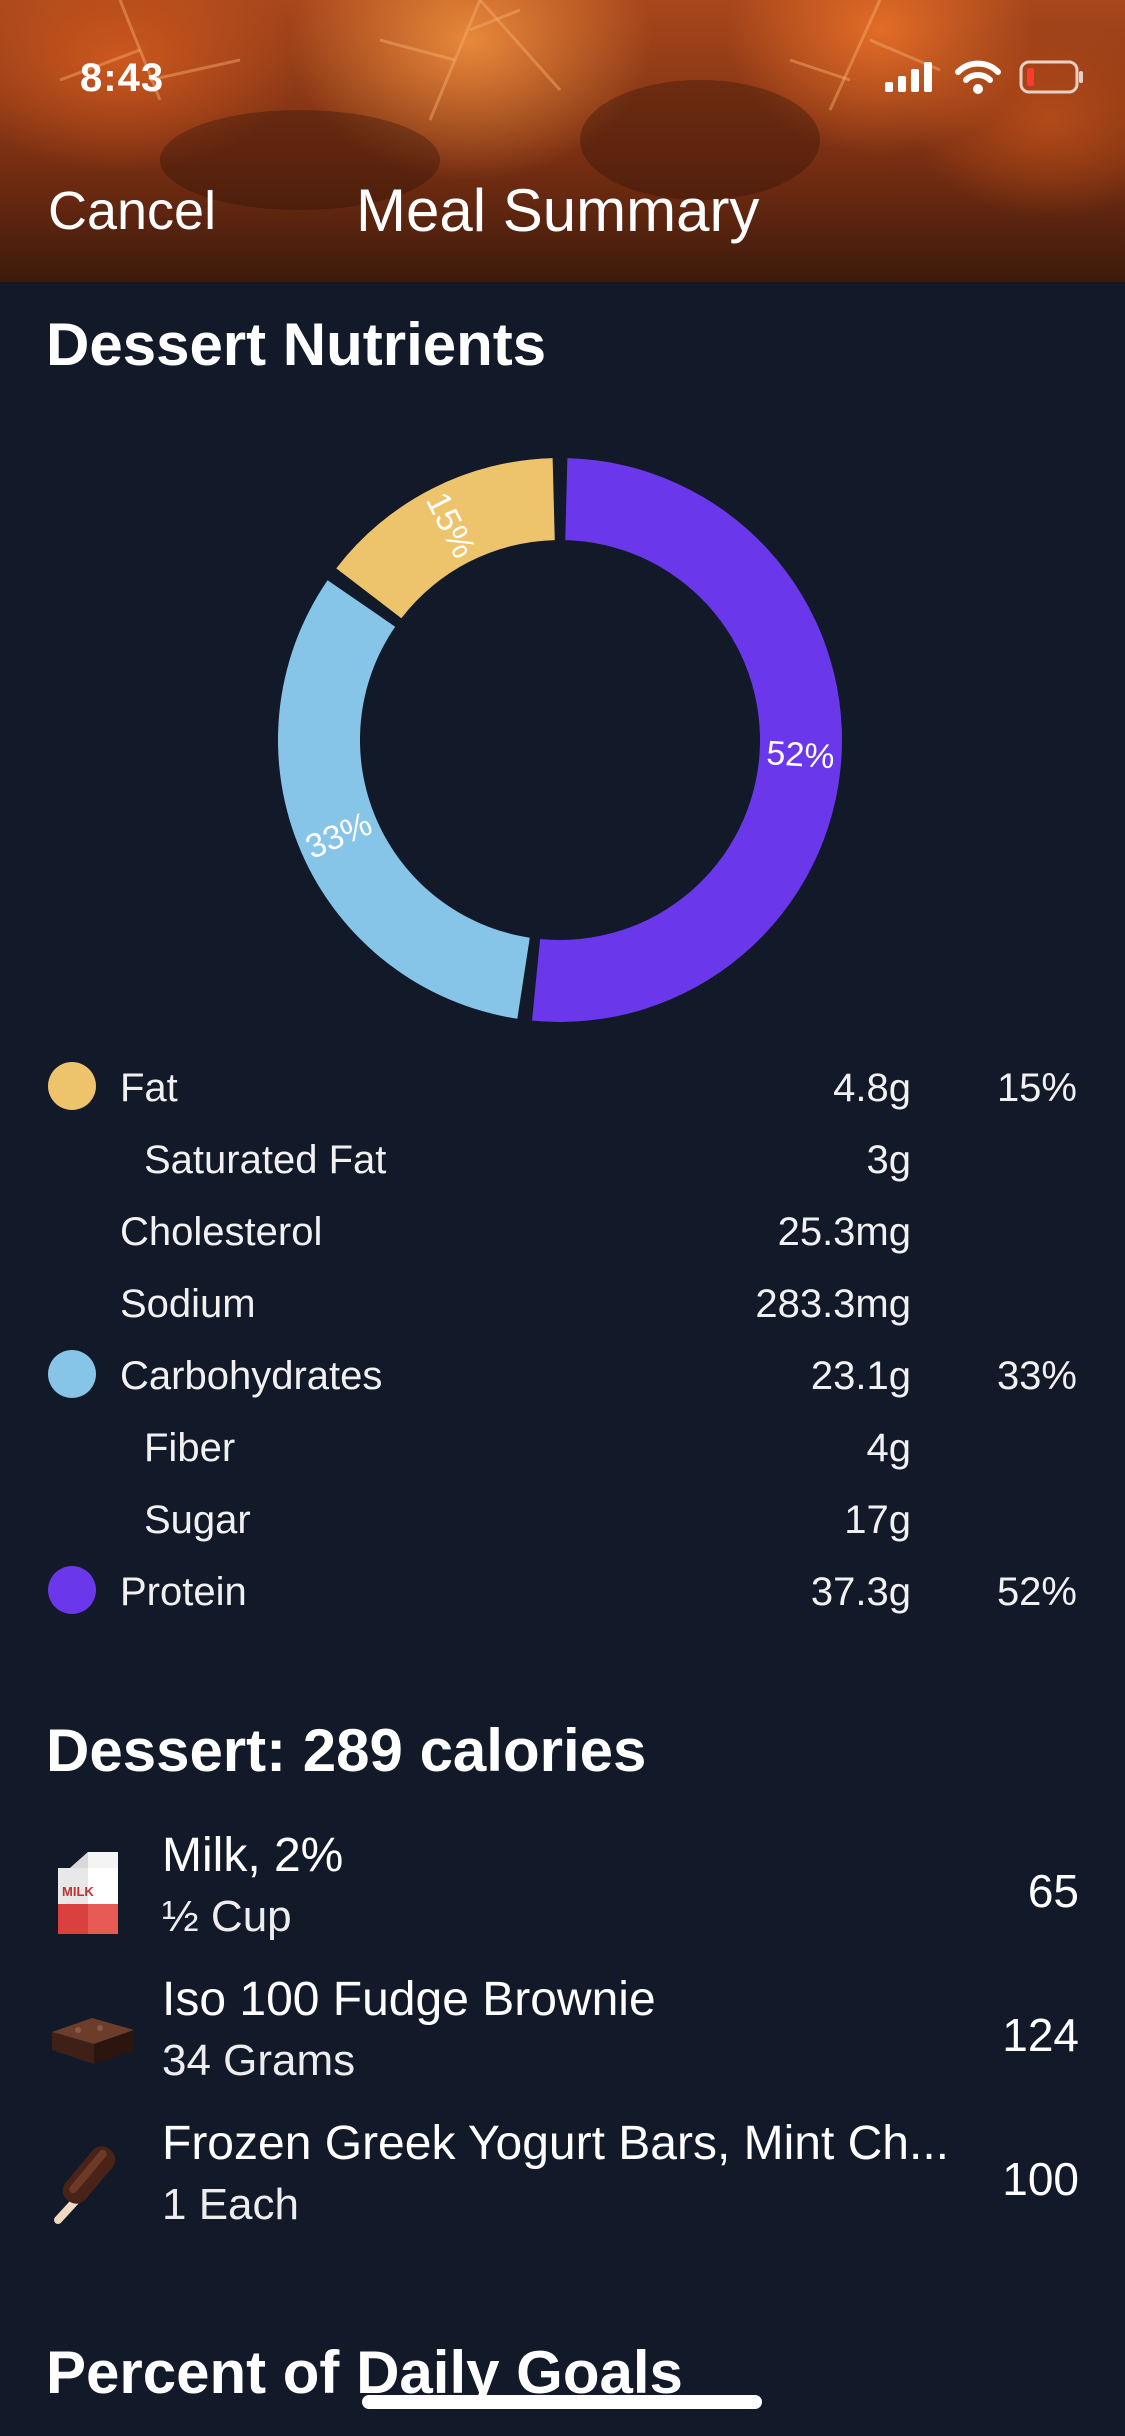  I want to click on macronutrient-donut-chart: 52%33%15%, so click(560, 740).